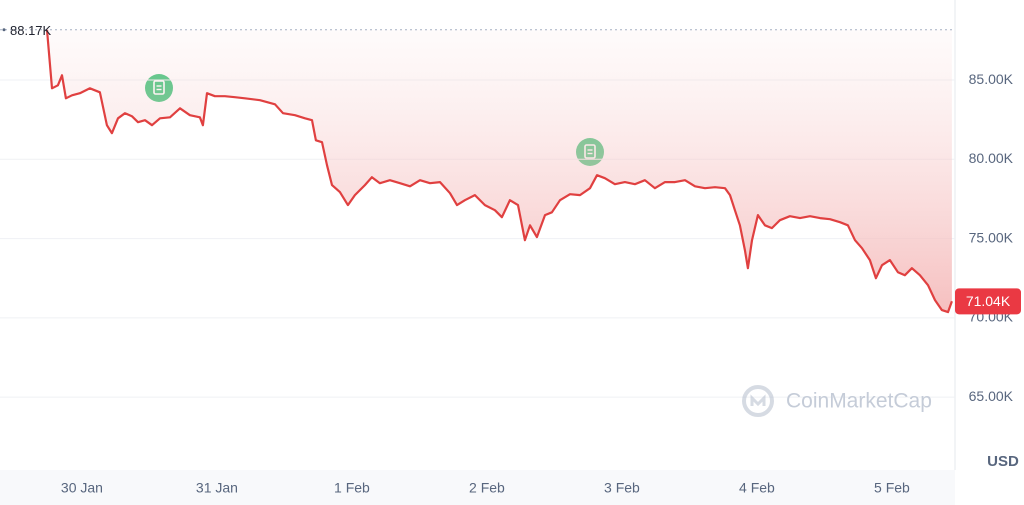 Image resolution: width=1024 pixels, height=505 pixels. What do you see at coordinates (31, 30) in the screenshot?
I see `max-label: 88.17K` at bounding box center [31, 30].